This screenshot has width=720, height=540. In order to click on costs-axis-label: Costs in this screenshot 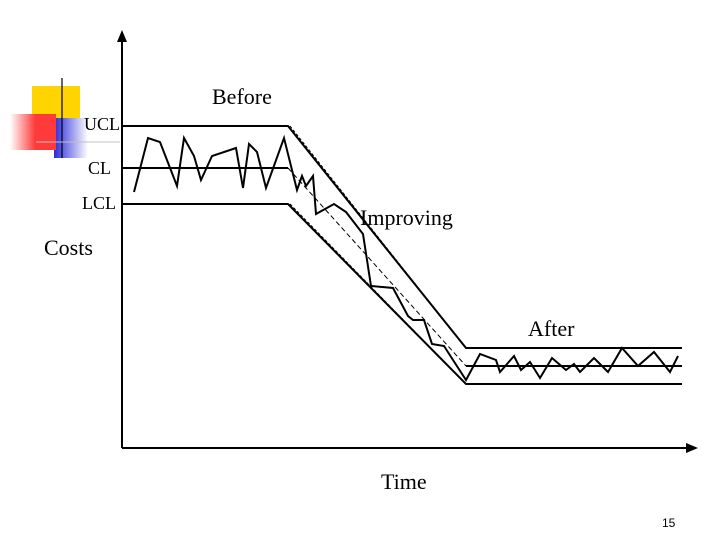, I will do `click(68, 247)`.